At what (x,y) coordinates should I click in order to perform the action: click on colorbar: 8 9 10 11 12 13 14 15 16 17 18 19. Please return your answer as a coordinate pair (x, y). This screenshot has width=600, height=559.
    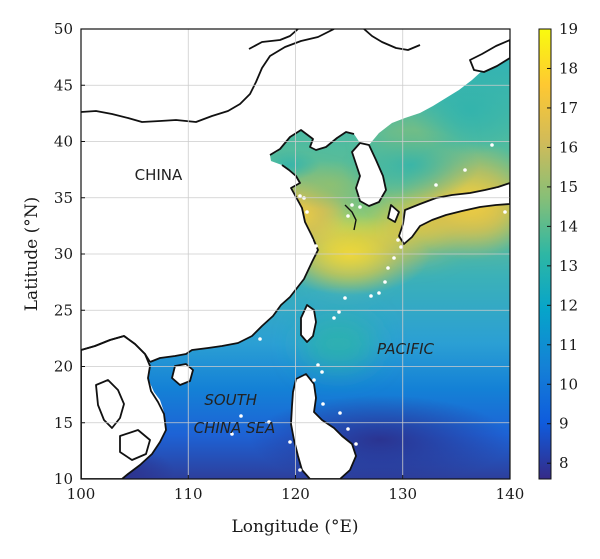
    Looking at the image, I should click on (558, 250).